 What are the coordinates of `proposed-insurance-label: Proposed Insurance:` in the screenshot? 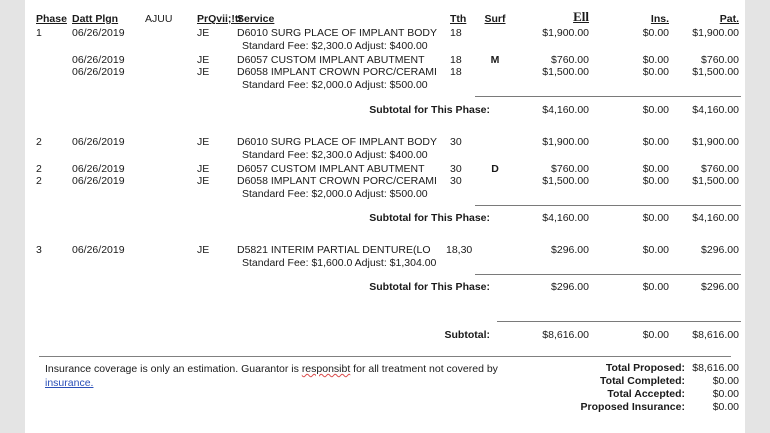 It's located at (632, 407).